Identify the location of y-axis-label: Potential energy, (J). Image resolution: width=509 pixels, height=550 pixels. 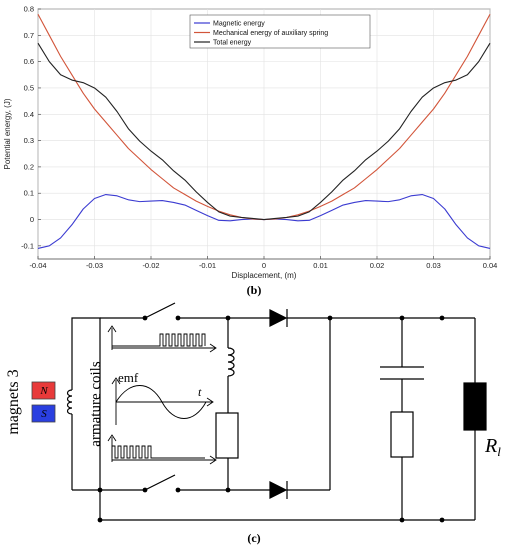
(7, 133).